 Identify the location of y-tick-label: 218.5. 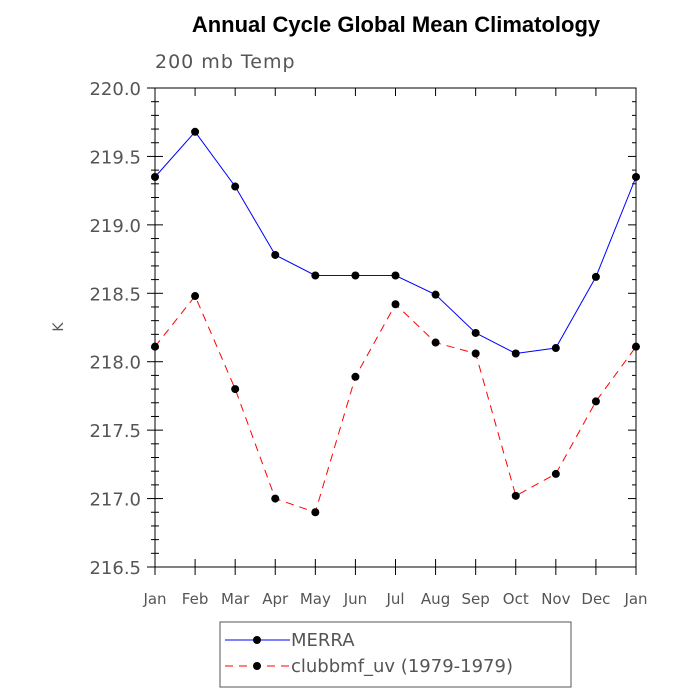
(115, 294).